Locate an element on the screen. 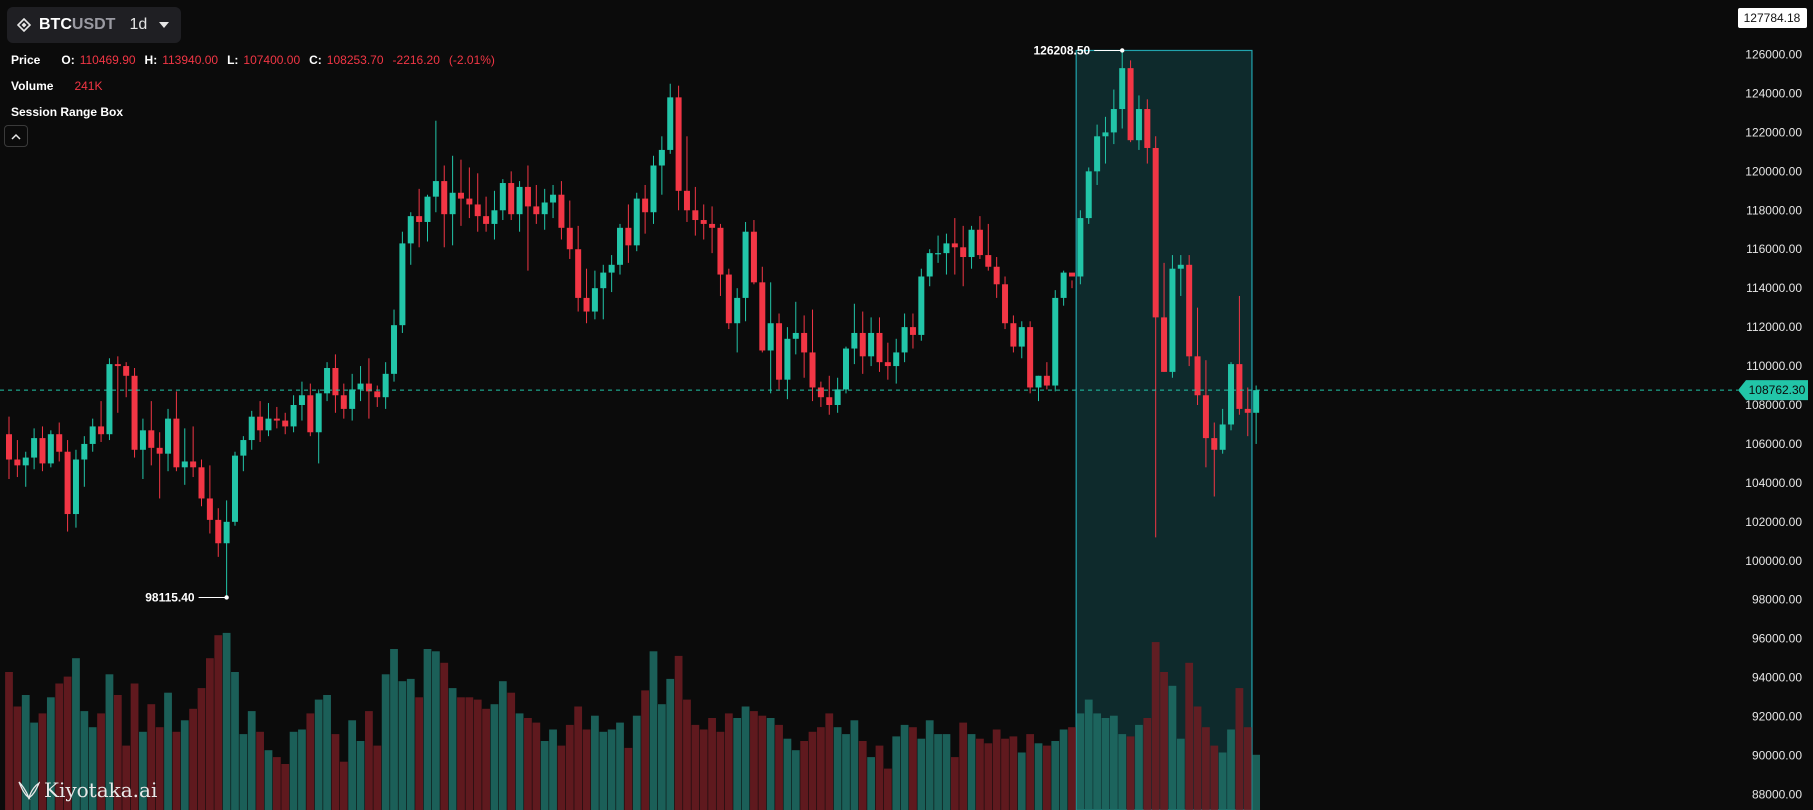 This screenshot has height=810, width=1813. symbol-selector: BTC USDT 1d is located at coordinates (94, 25).